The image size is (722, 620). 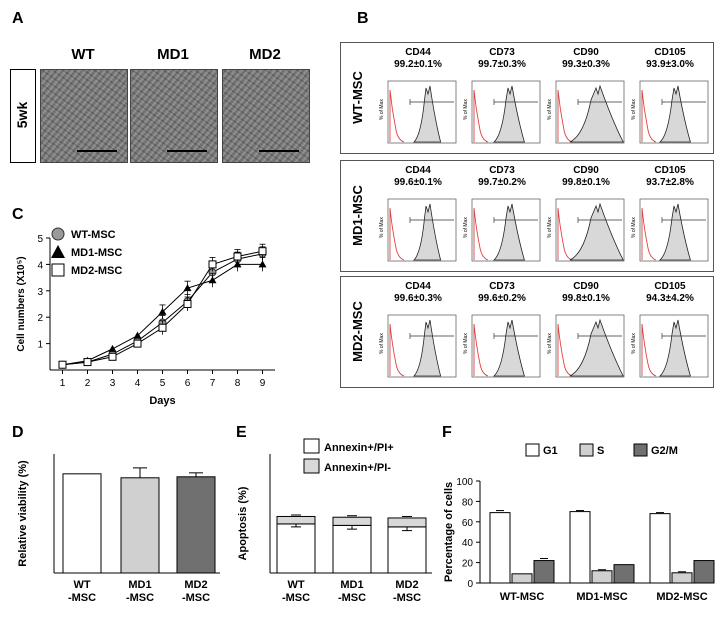 I want to click on scale-bar, so click(x=97, y=151).